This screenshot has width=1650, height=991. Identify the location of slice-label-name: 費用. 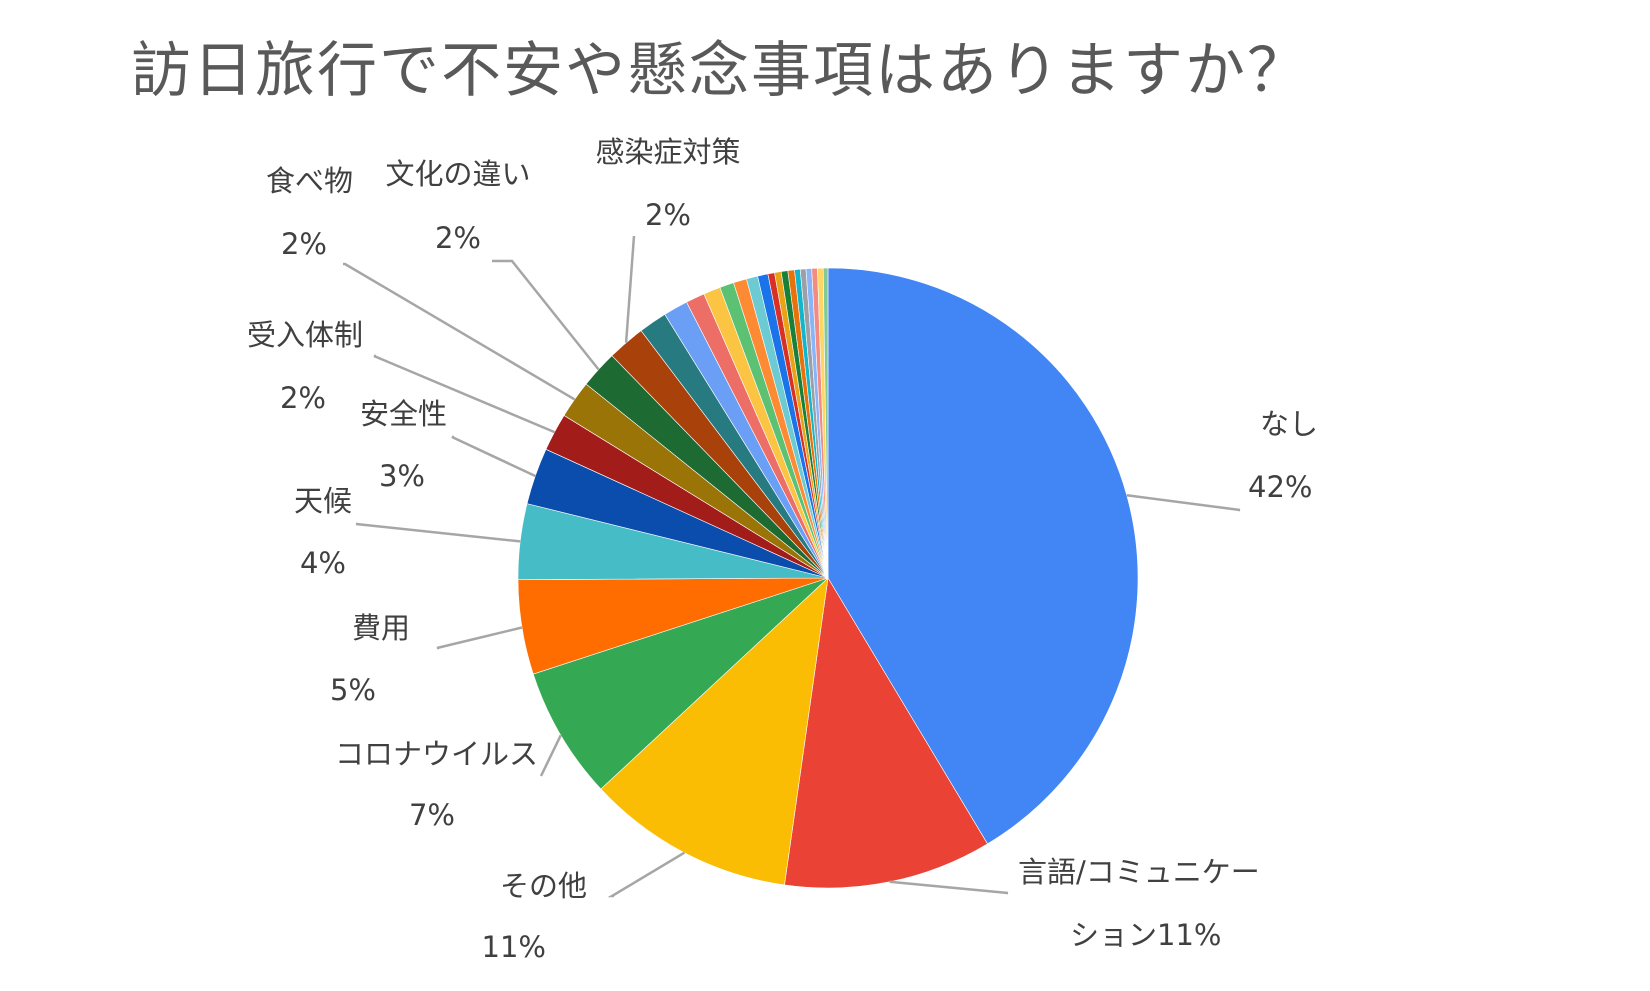
(381, 628).